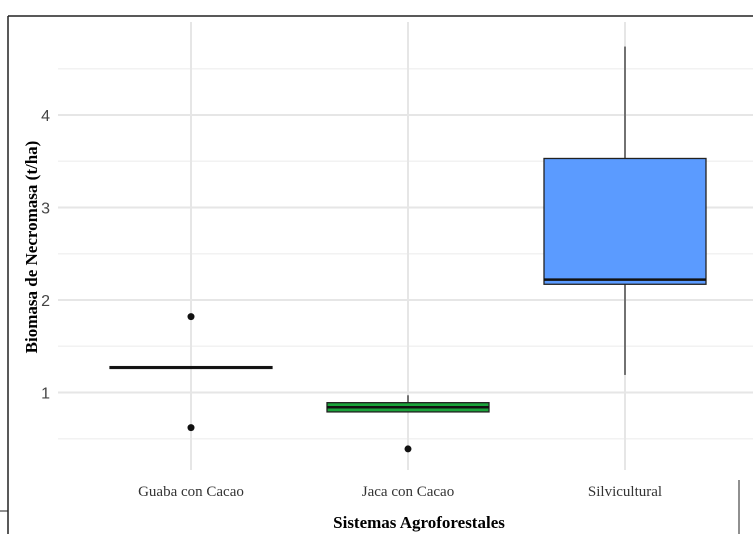 The image size is (753, 539). Describe the element at coordinates (45, 209) in the screenshot. I see `y-tick-label: 3` at that location.